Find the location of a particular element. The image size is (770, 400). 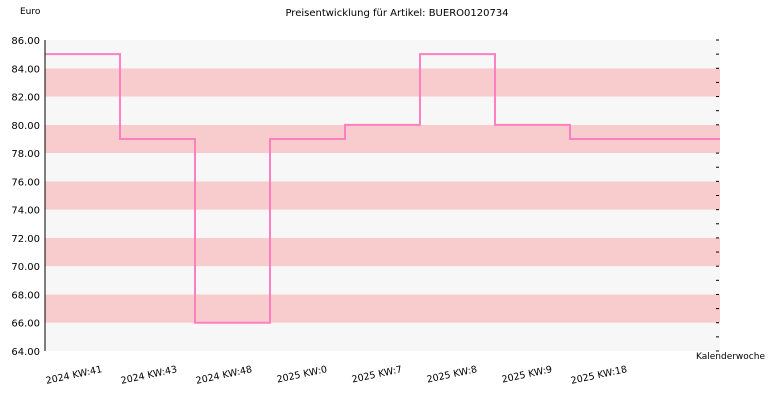

x-tick-label: 2025 KW:8 is located at coordinates (452, 374).